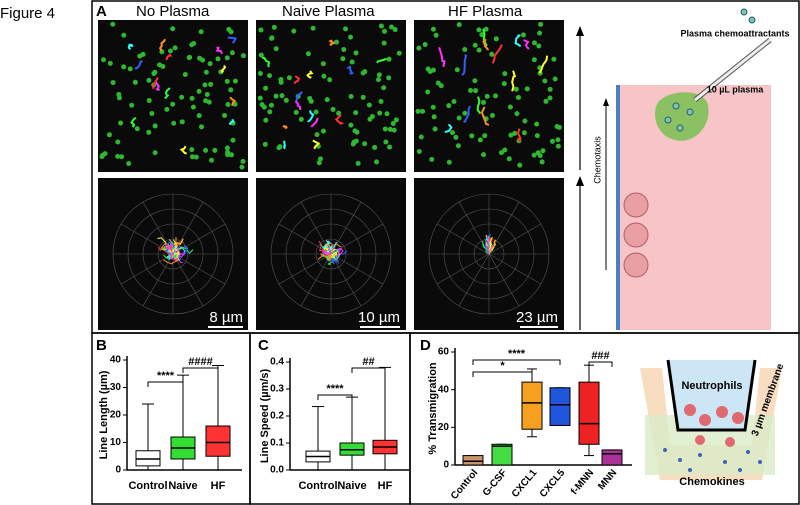 The width and height of the screenshot is (800, 505). I want to click on box, so click(532, 405).